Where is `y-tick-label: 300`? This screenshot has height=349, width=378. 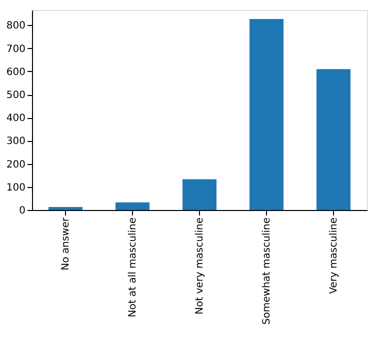 y-tick-label: 300 is located at coordinates (16, 142).